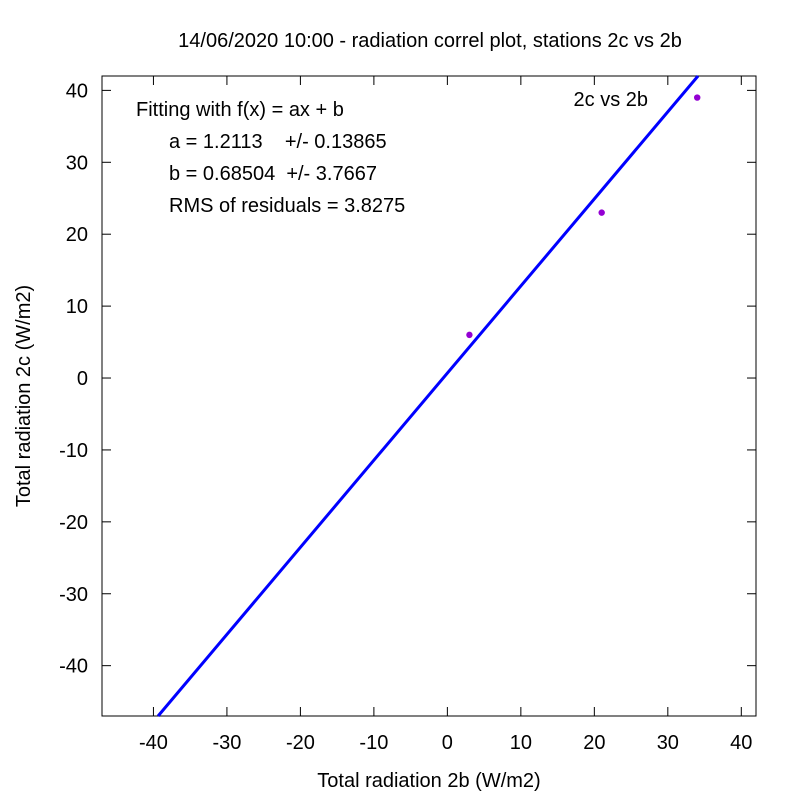 Image resolution: width=800 pixels, height=800 pixels. I want to click on y-axis-label: Total radiation 2c (W/m2), so click(24, 396).